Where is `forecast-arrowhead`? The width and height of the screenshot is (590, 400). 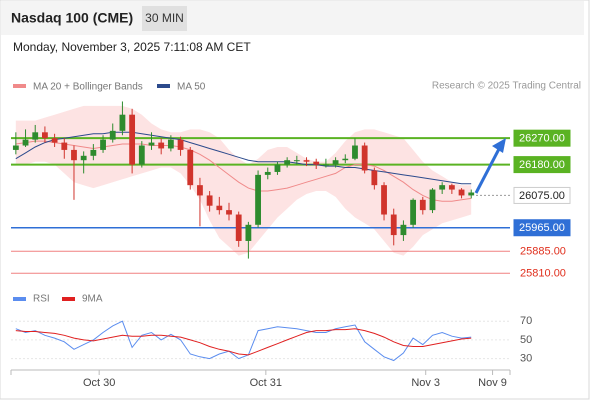 forecast-arrowhead is located at coordinates (499, 145).